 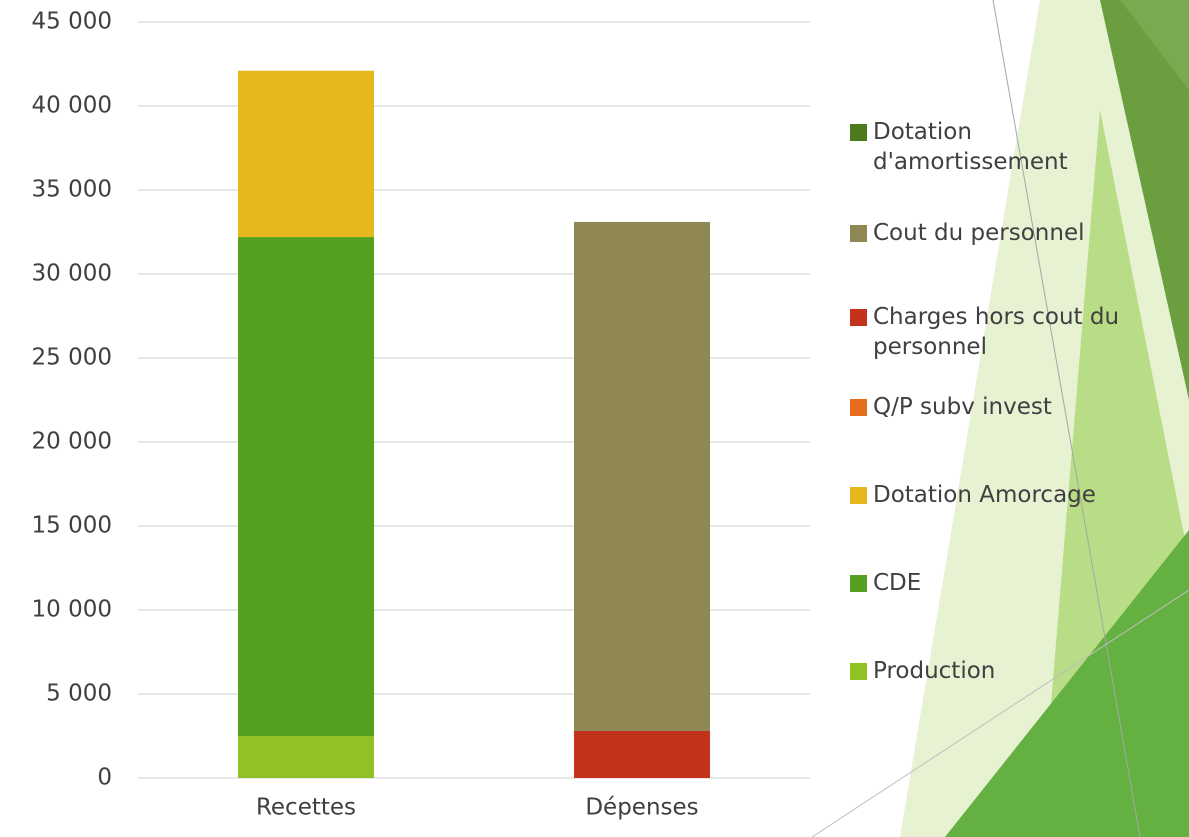 What do you see at coordinates (979, 233) in the screenshot?
I see `legend-label: Cout du personnel` at bounding box center [979, 233].